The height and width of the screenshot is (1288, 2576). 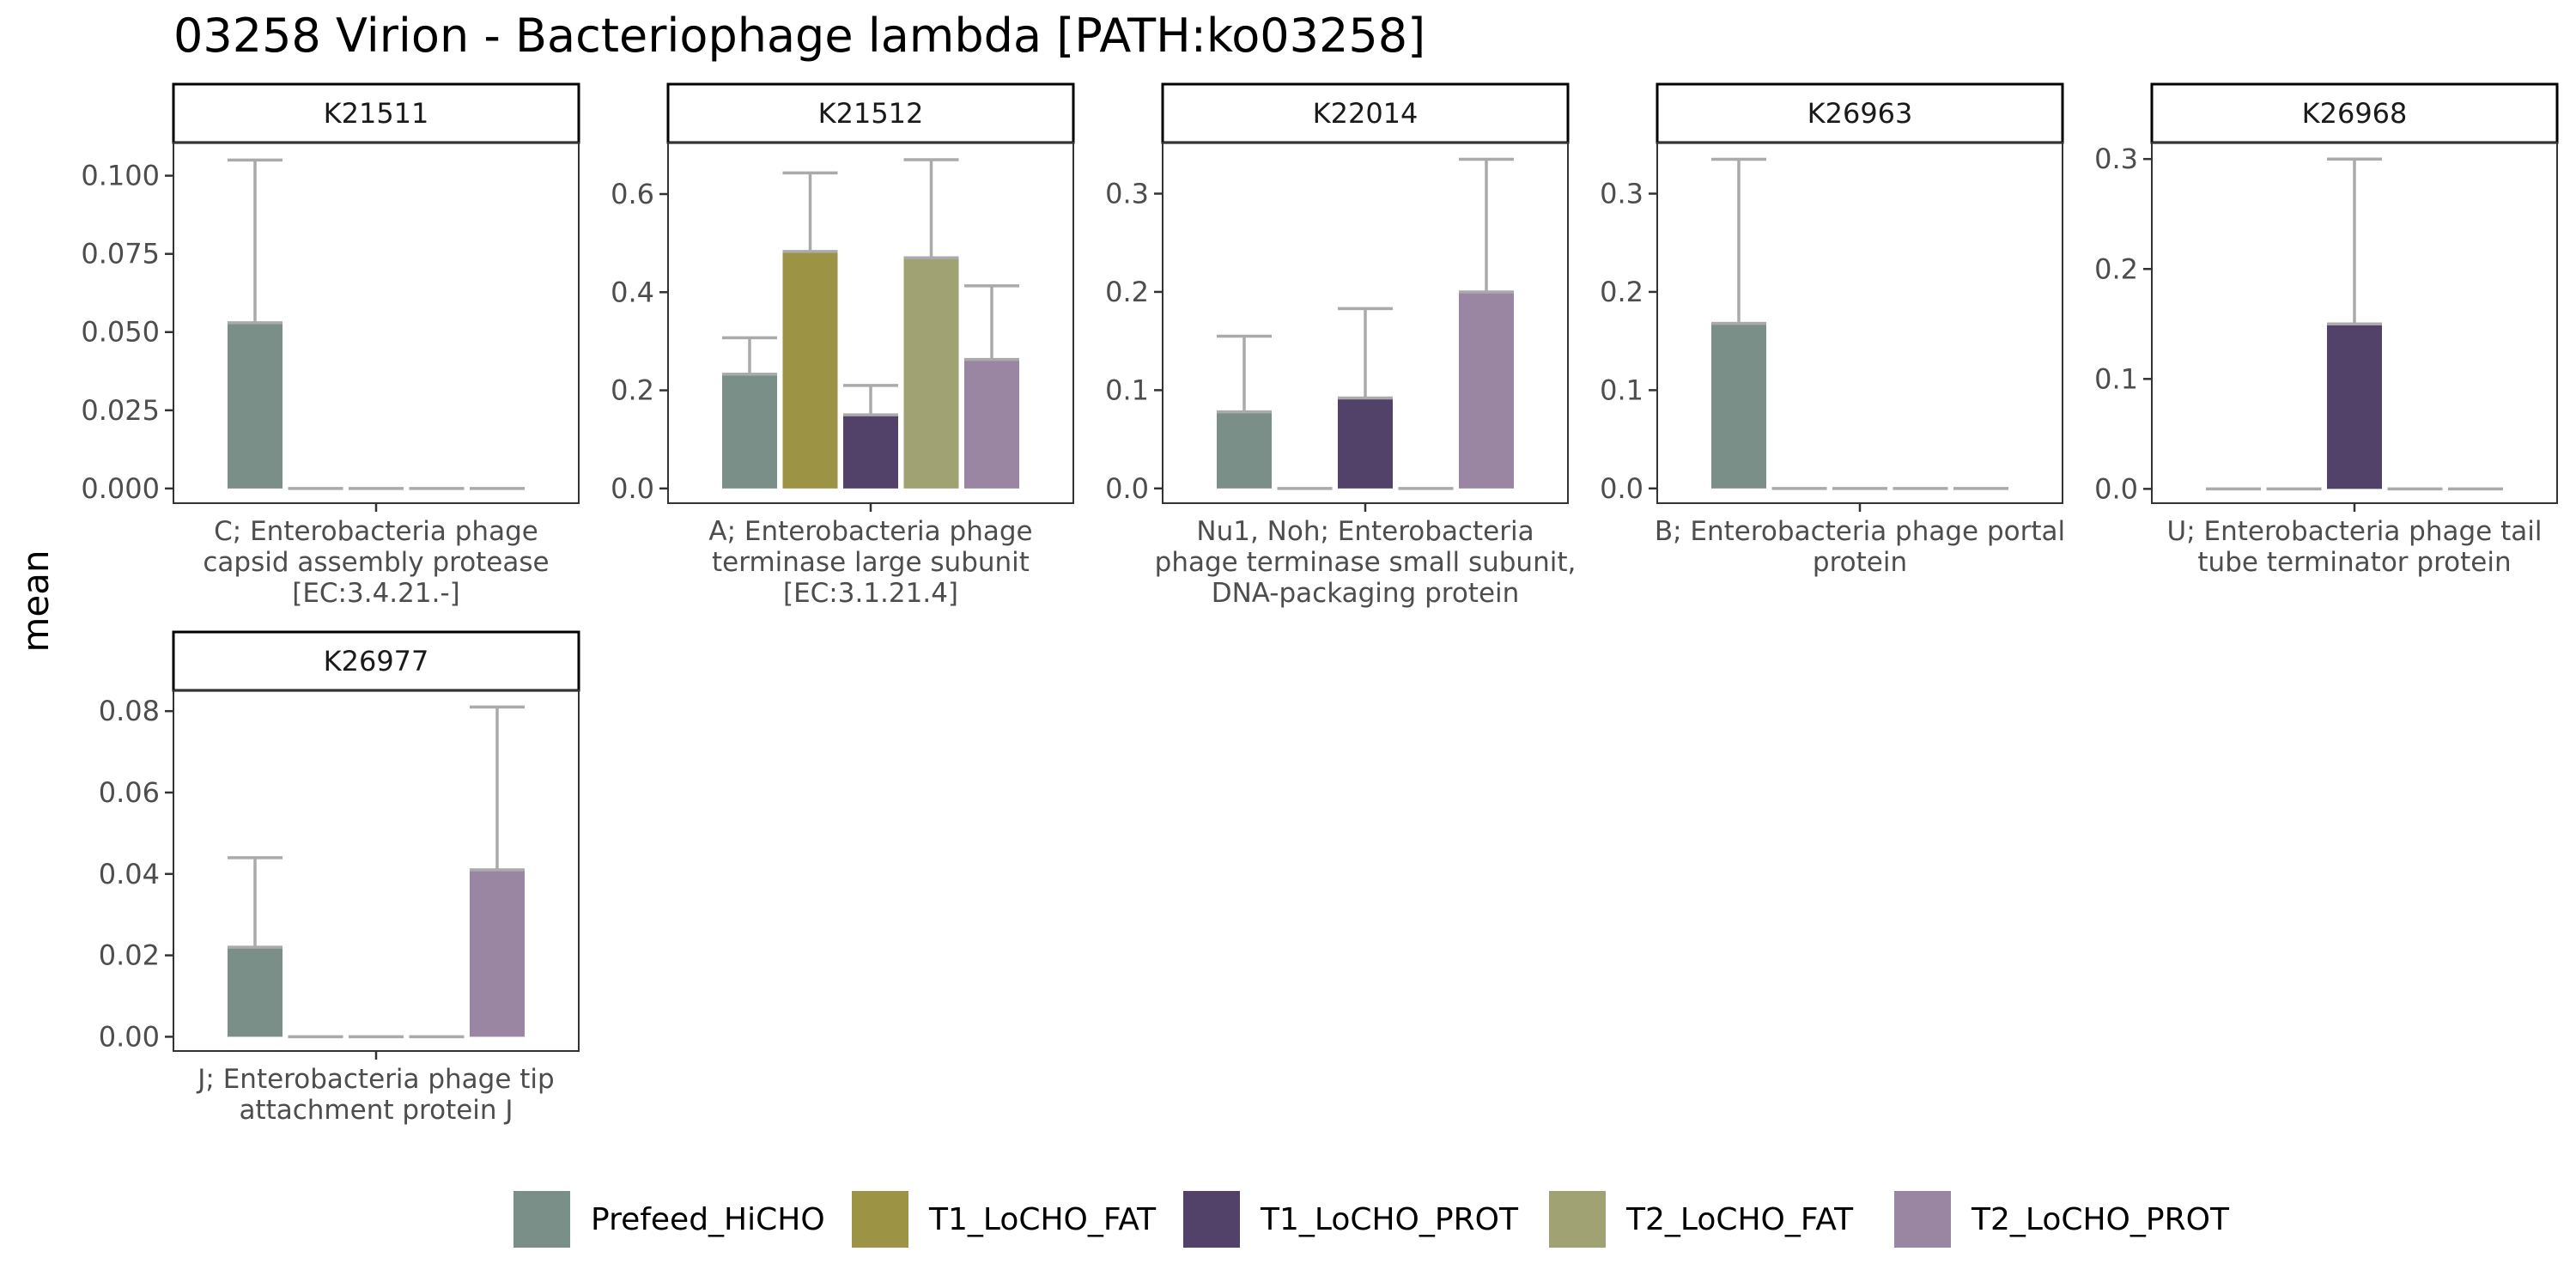 I want to click on y-tick-label: 0.04, so click(x=129, y=874).